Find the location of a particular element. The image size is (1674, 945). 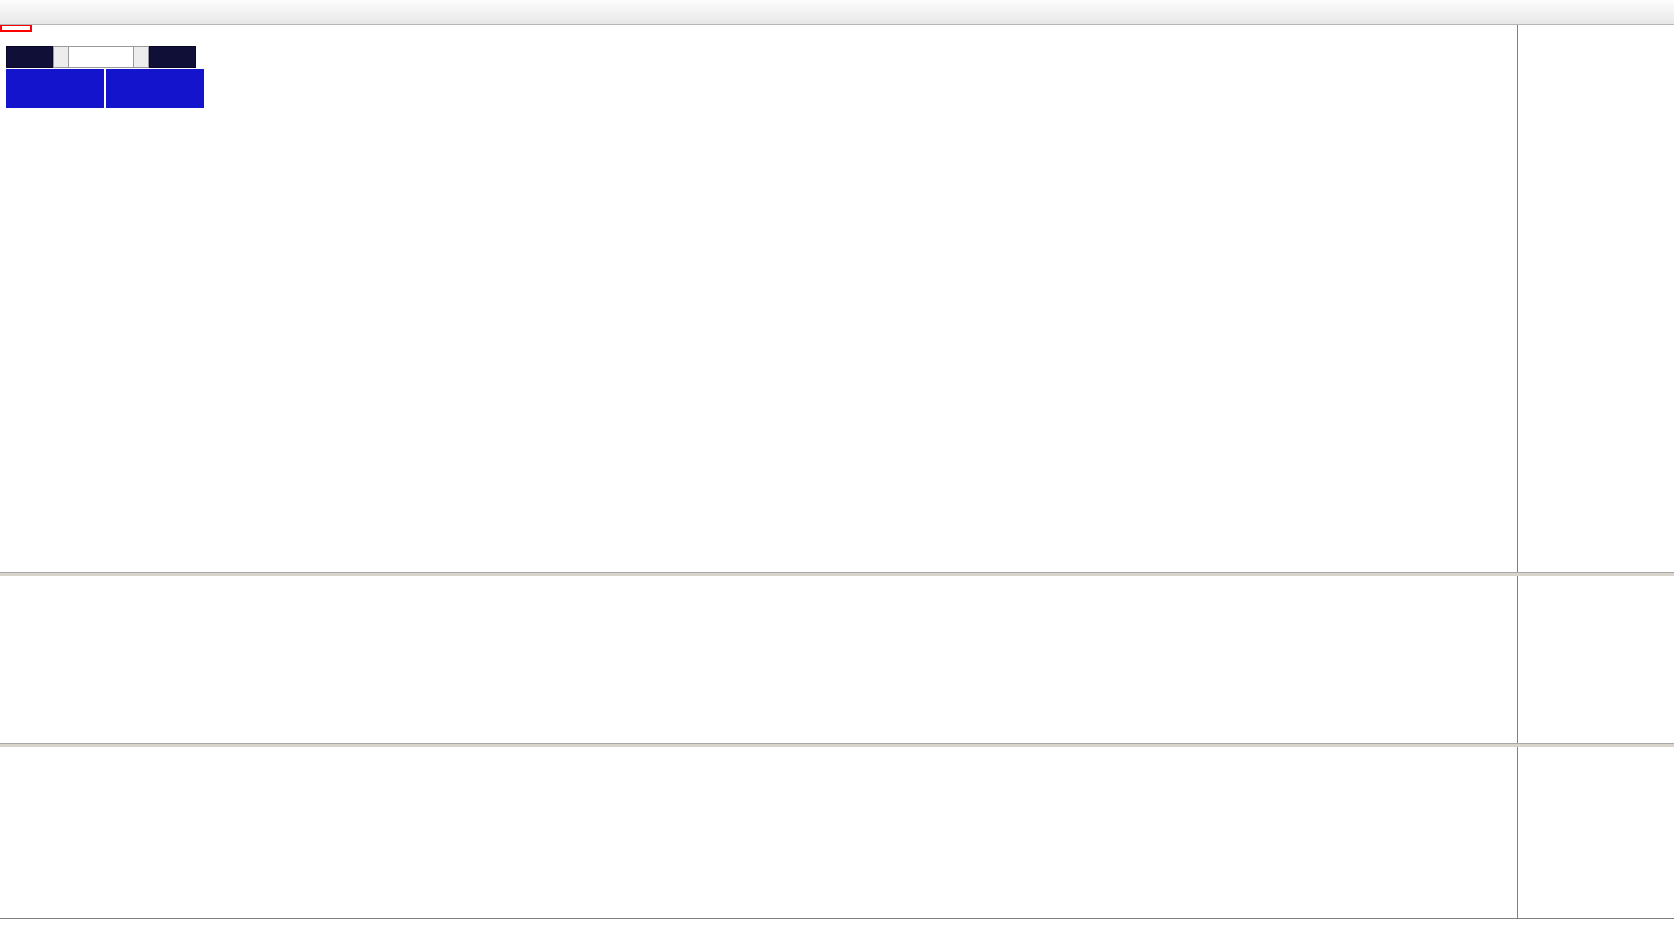

time-axis is located at coordinates (837, 931).